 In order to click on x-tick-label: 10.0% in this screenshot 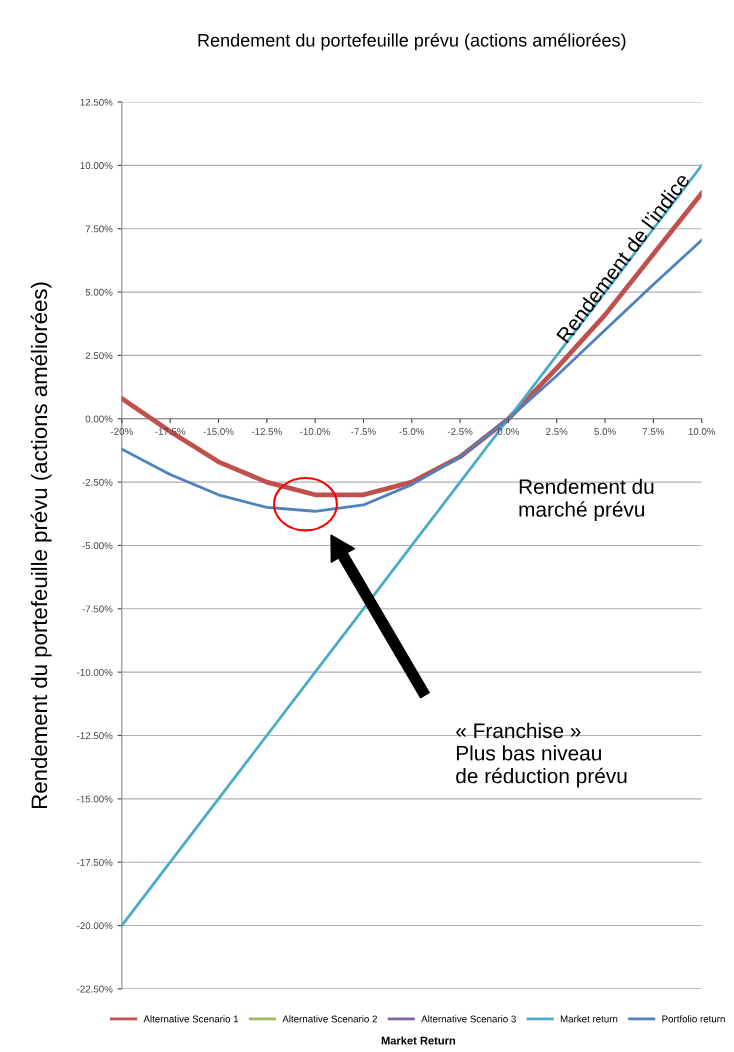, I will do `click(702, 431)`.